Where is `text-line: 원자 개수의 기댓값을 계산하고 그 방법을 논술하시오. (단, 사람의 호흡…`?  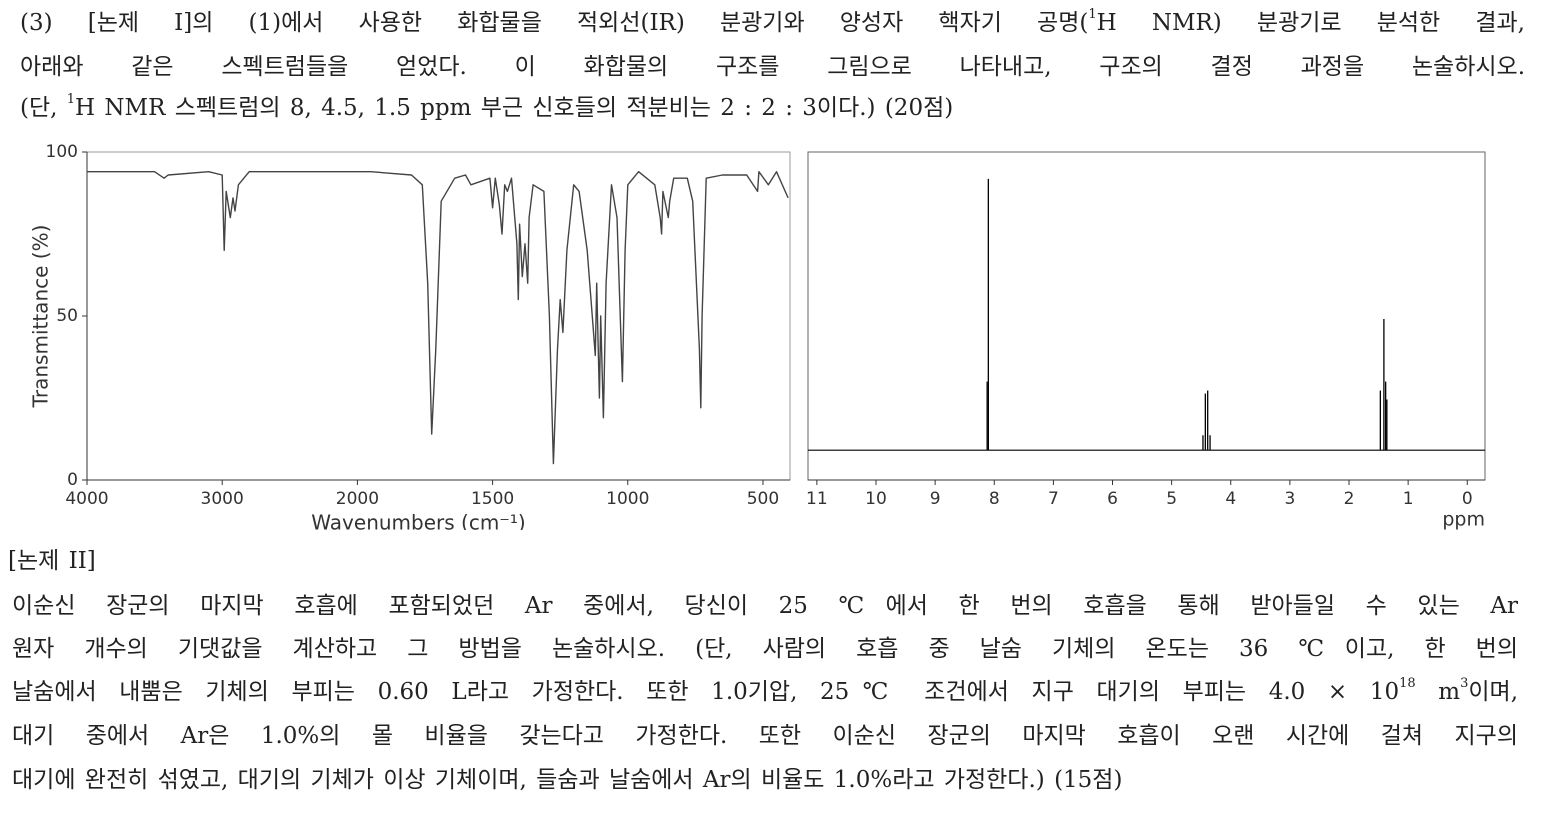 text-line: 원자 개수의 기댓값을 계산하고 그 방법을 논술하시오. (단, 사람의 호흡… is located at coordinates (765, 649).